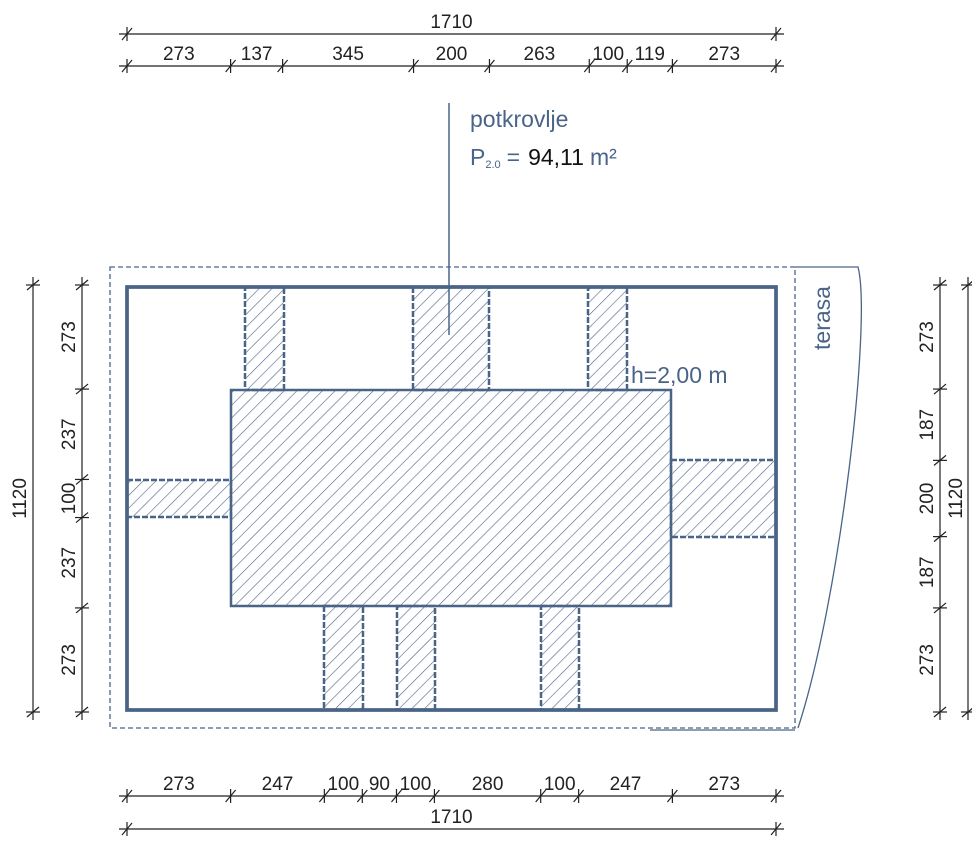 The height and width of the screenshot is (842, 972). What do you see at coordinates (756, 498) in the screenshot?
I see `terrace-edge` at bounding box center [756, 498].